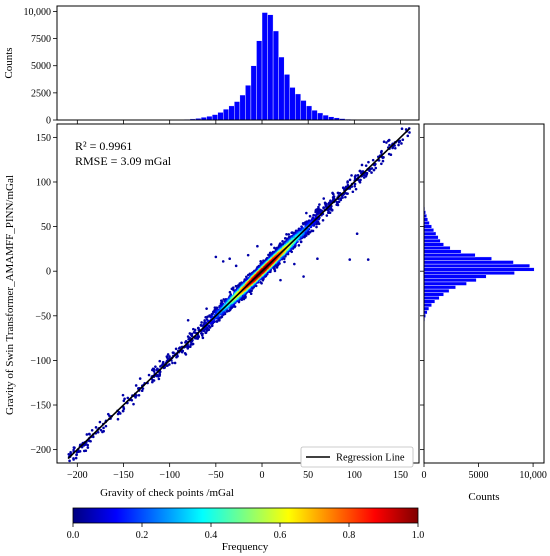 The width and height of the screenshot is (550, 556). Describe the element at coordinates (38, 12) in the screenshot. I see `top-y-tick-label: 10,000` at that location.